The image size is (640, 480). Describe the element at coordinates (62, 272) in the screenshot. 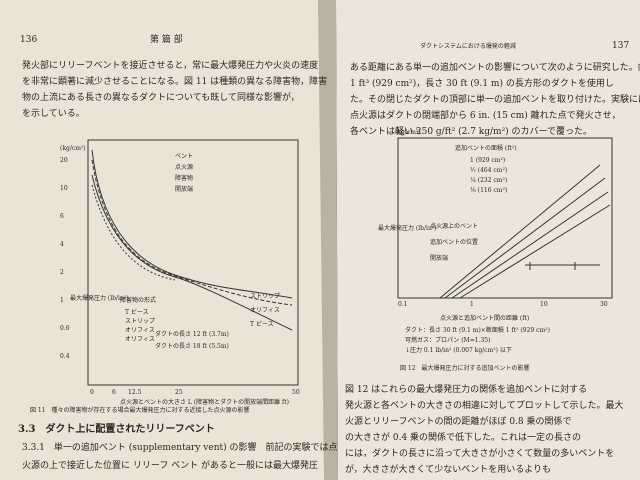

I see `y-tick-label: 2` at that location.